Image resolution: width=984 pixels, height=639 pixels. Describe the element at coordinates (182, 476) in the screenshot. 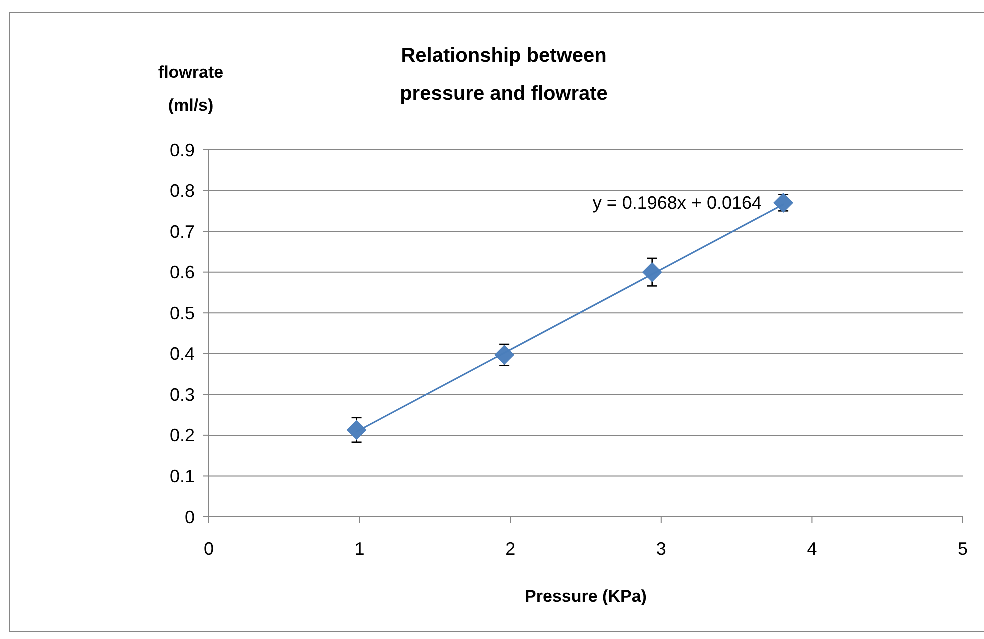

I see `y-tick-label: 0.1` at that location.